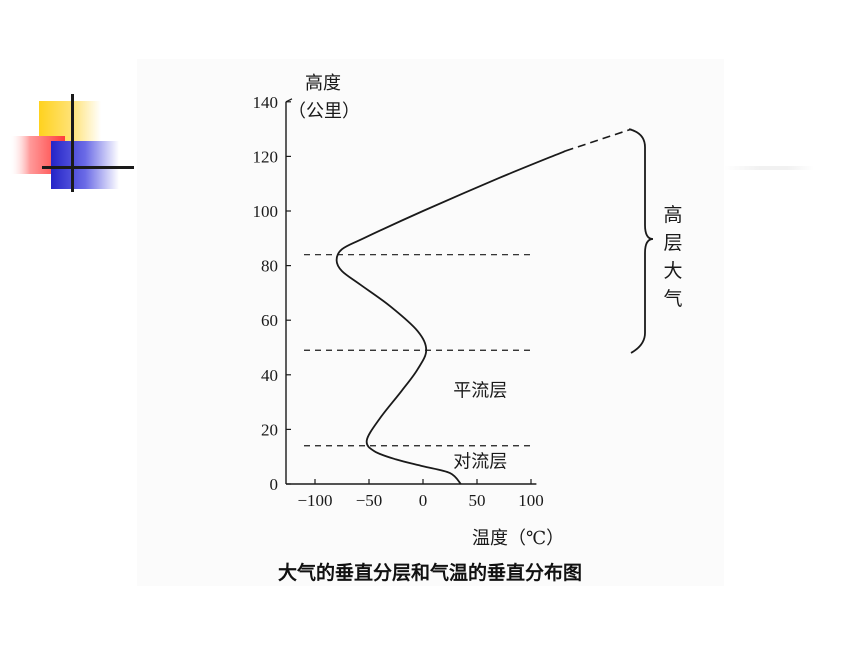  I want to click on x-tick-label: −50, so click(369, 500).